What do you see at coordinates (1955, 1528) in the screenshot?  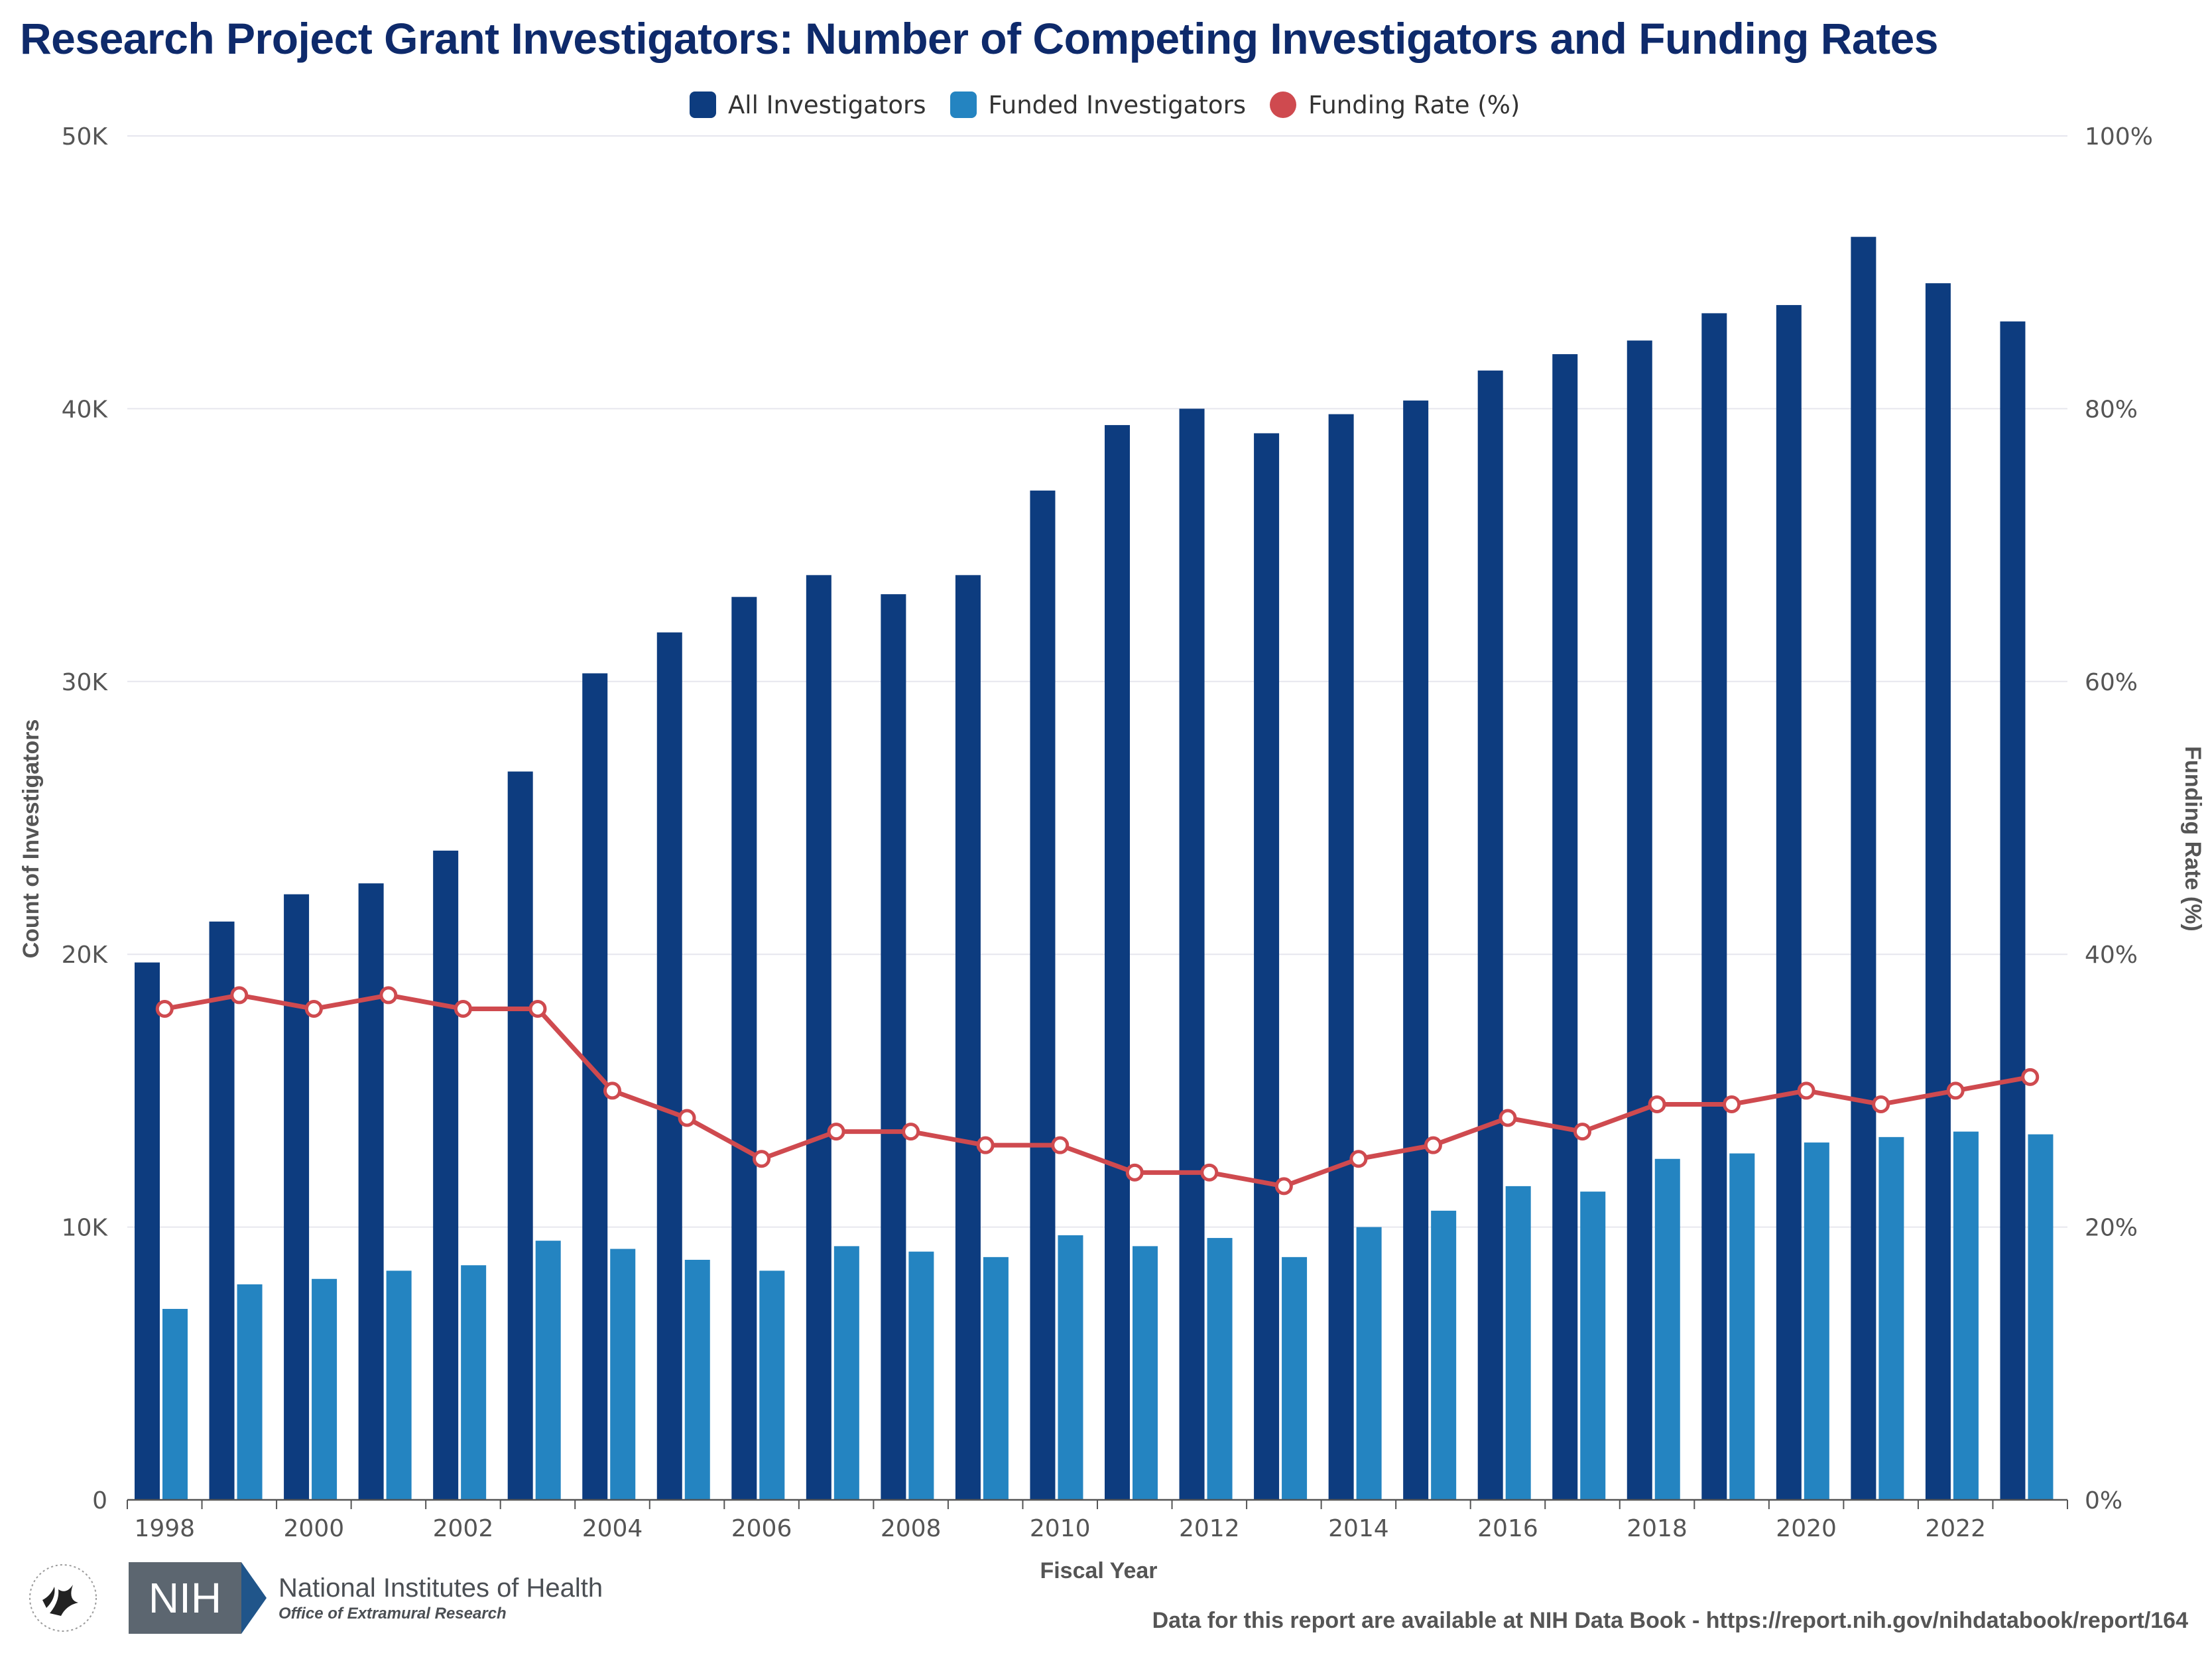 I see `x-tick-label: 2022` at bounding box center [1955, 1528].